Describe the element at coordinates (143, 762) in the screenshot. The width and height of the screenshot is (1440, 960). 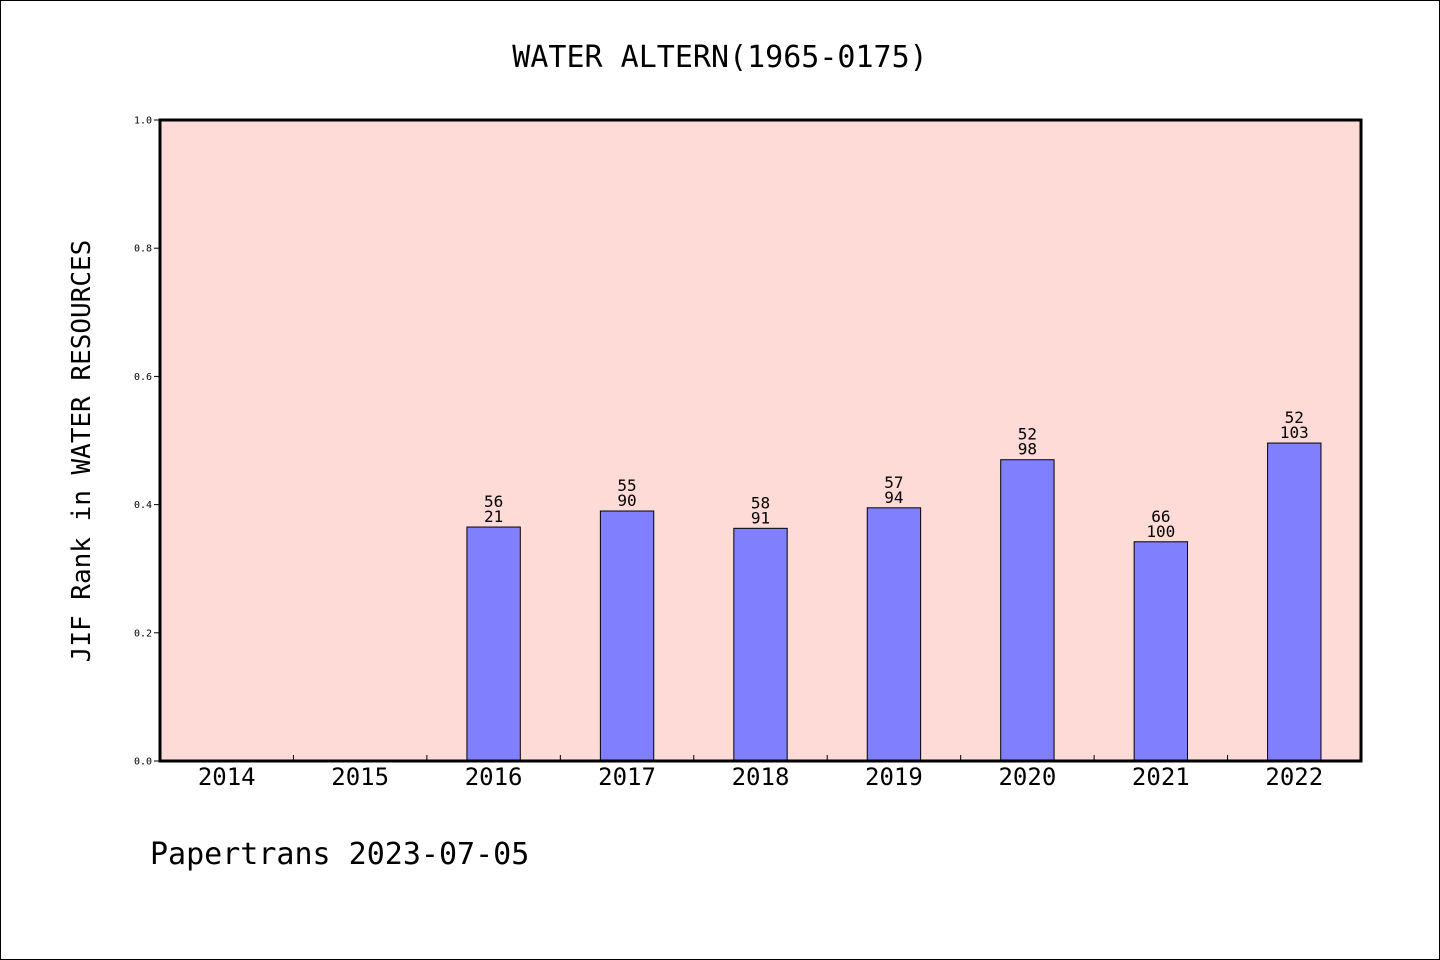
I see `y-tick-label: 0.0` at that location.